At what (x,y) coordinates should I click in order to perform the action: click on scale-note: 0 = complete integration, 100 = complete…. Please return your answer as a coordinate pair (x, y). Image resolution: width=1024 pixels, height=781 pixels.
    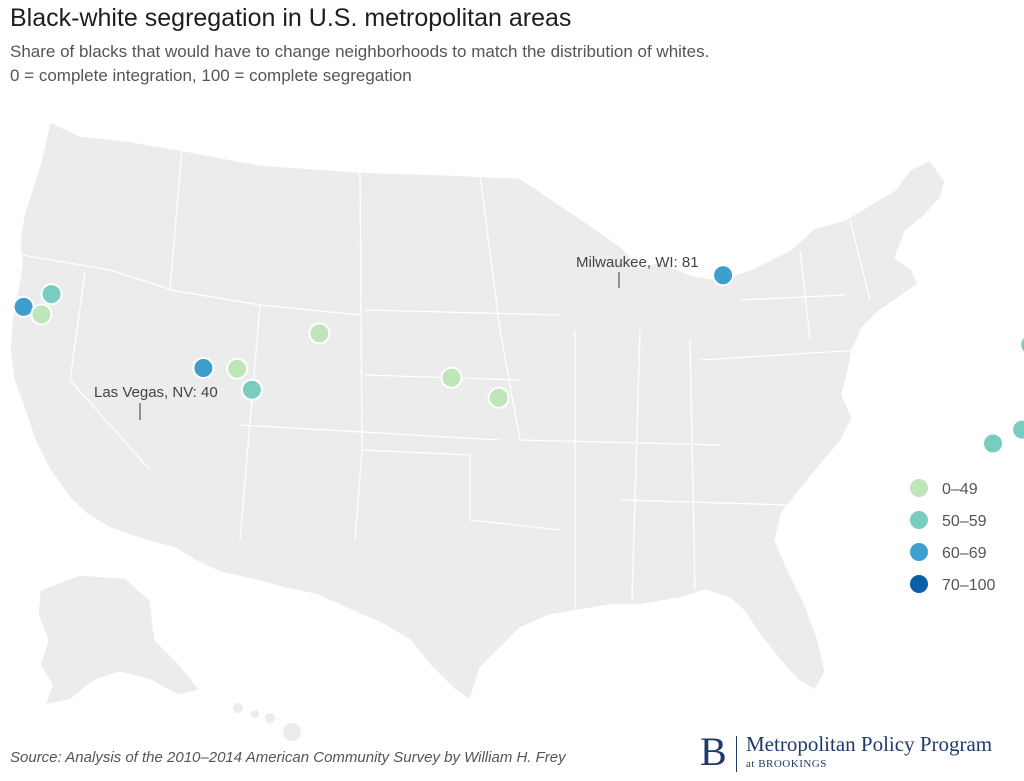
    Looking at the image, I should click on (211, 75).